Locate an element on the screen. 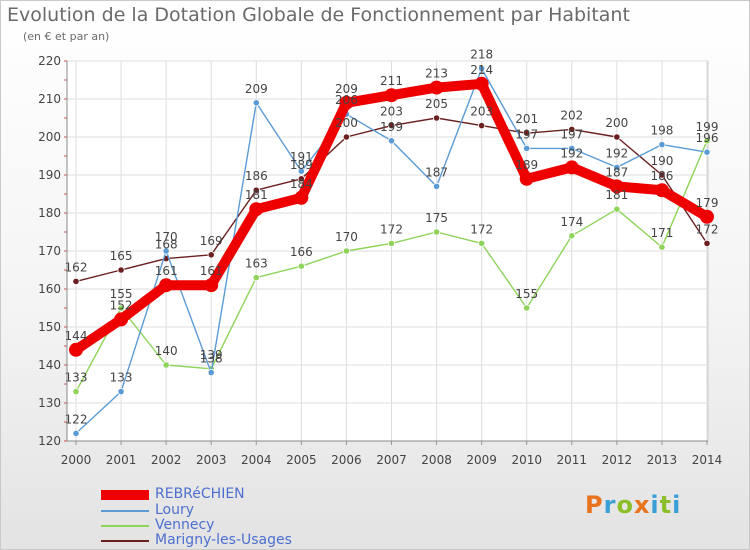 The image size is (750, 550). data-label: 155 is located at coordinates (121, 294).